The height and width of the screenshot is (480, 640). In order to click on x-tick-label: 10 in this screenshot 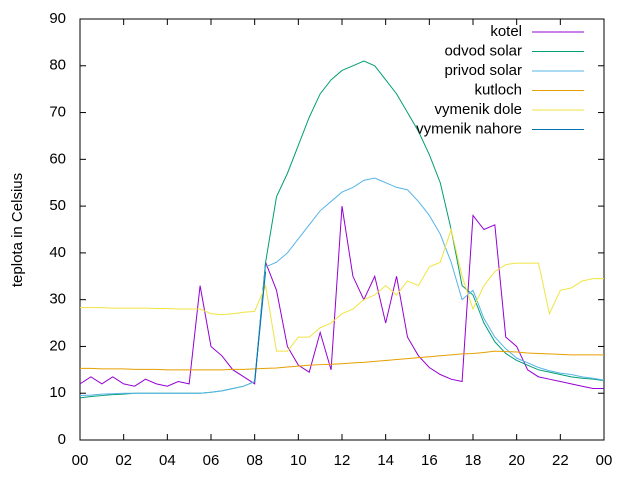, I will do `click(298, 460)`.